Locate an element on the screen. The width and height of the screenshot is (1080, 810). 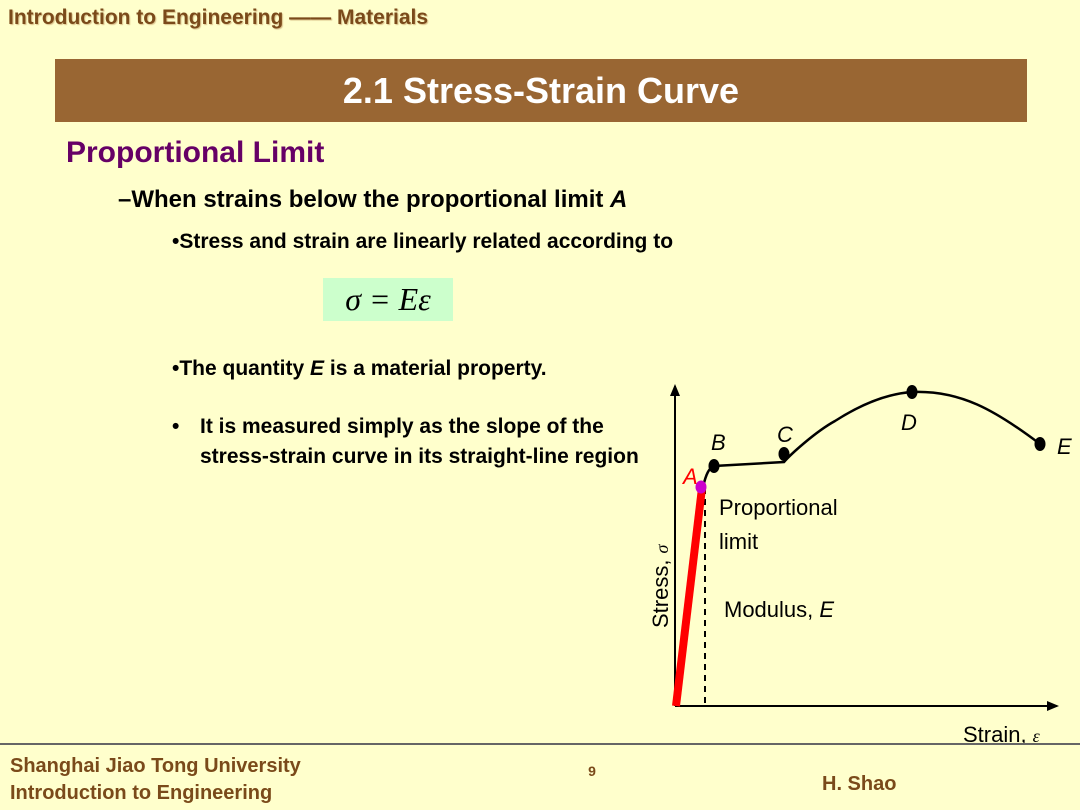
bullet-material-property: •The quantity E is a material property. is located at coordinates (359, 369).